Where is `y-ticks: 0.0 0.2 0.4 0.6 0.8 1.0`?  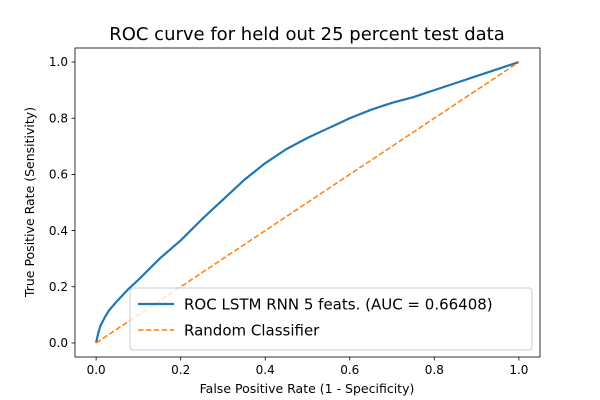 y-ticks: 0.0 0.2 0.4 0.6 0.8 1.0 is located at coordinates (62, 202).